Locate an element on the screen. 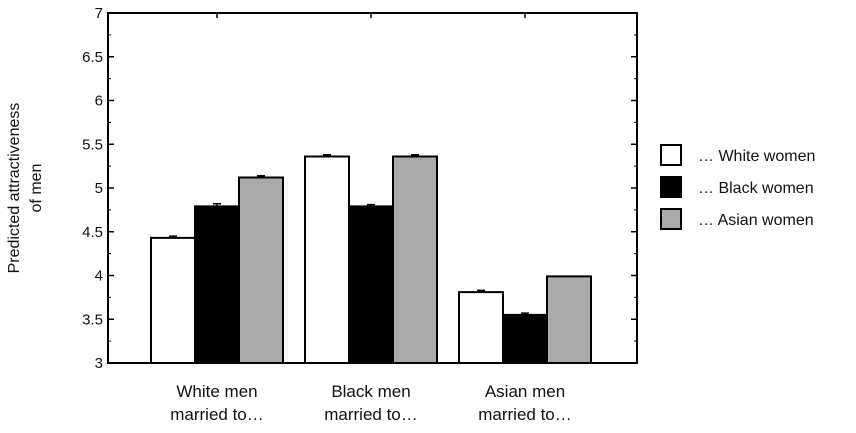 This screenshot has height=433, width=856. legend-label: … Asian women is located at coordinates (756, 220).